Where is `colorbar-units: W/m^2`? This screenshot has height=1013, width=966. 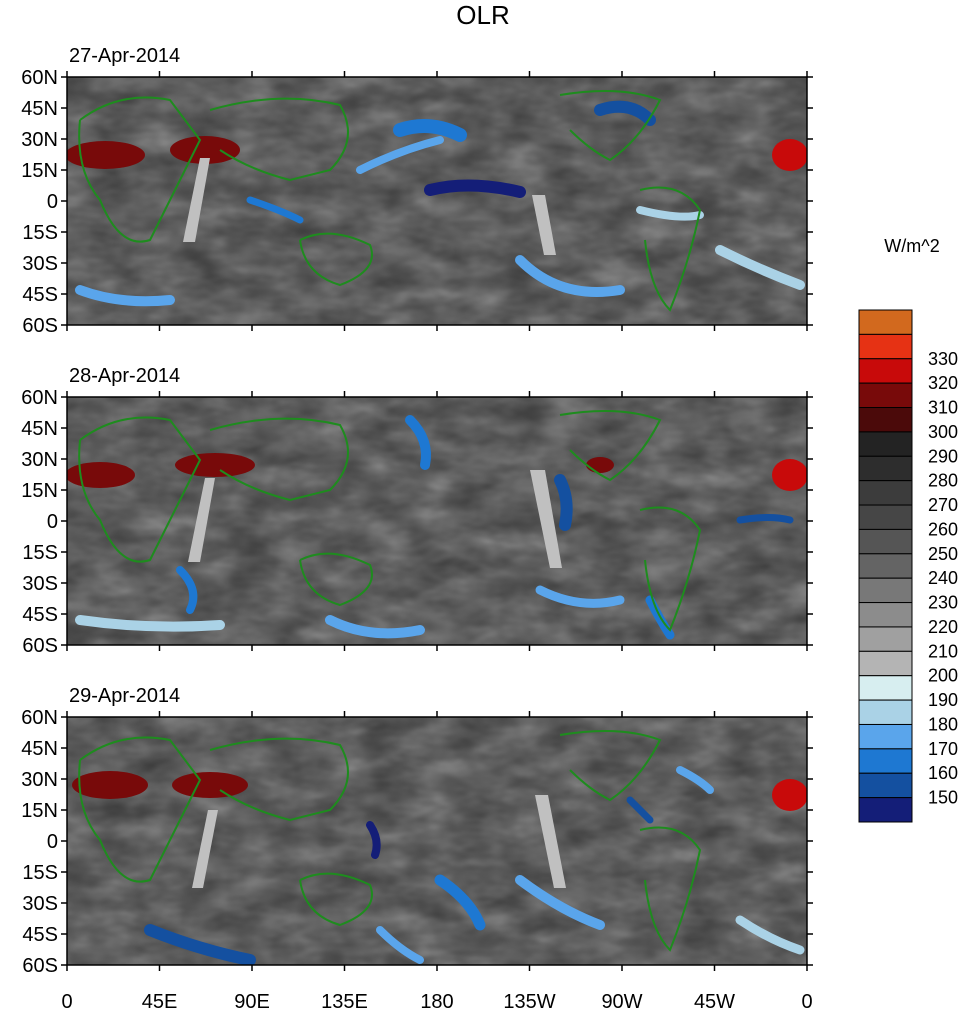
colorbar-units: W/m^2 is located at coordinates (911, 246).